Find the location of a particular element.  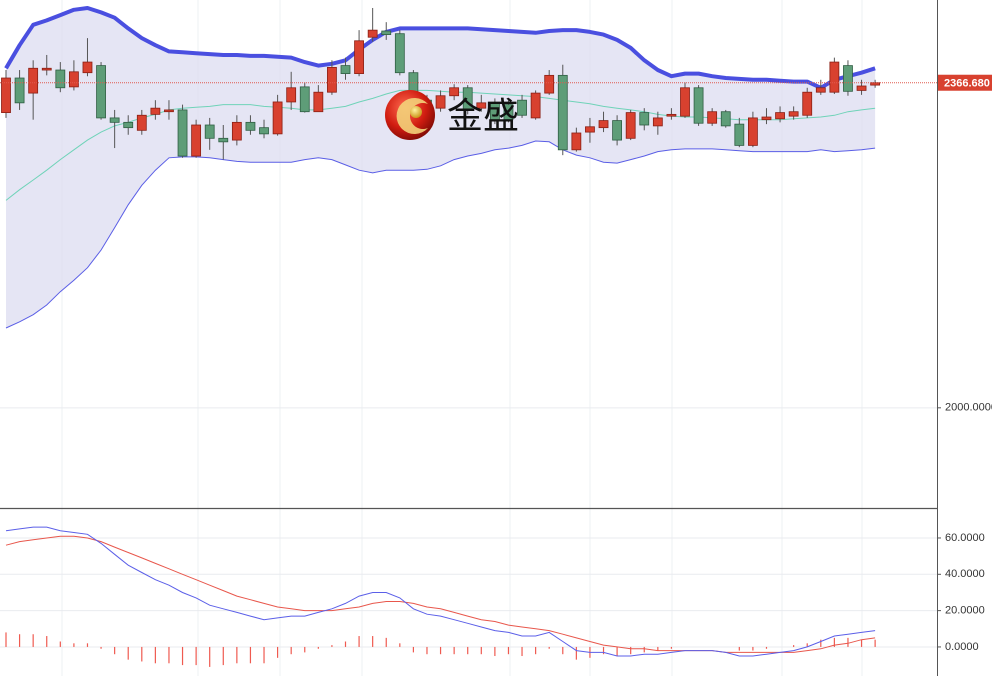

watermark-logo: 金盛 is located at coordinates (452, 115).